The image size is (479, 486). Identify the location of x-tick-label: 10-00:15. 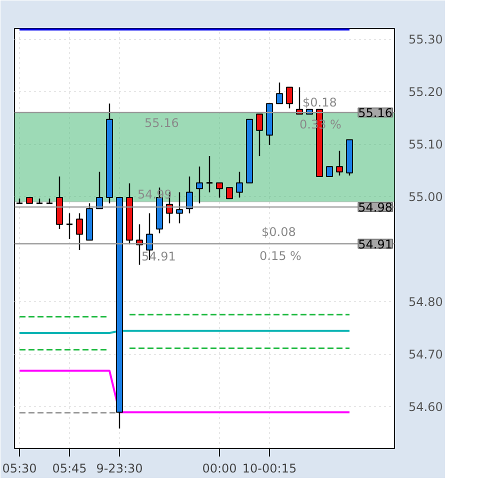
(269, 469).